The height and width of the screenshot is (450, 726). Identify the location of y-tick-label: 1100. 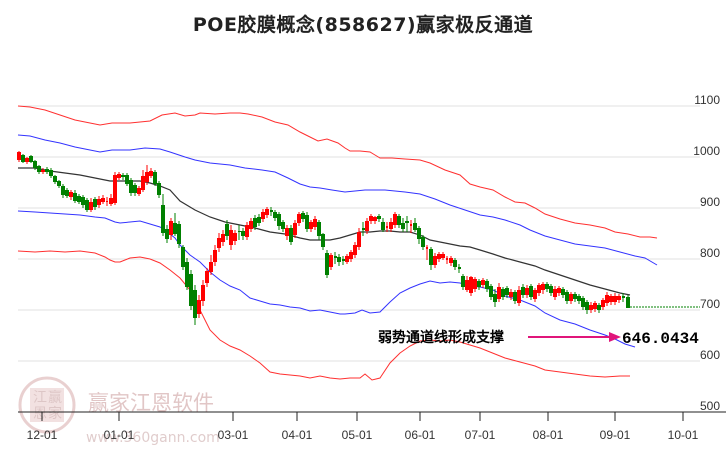
(707, 100).